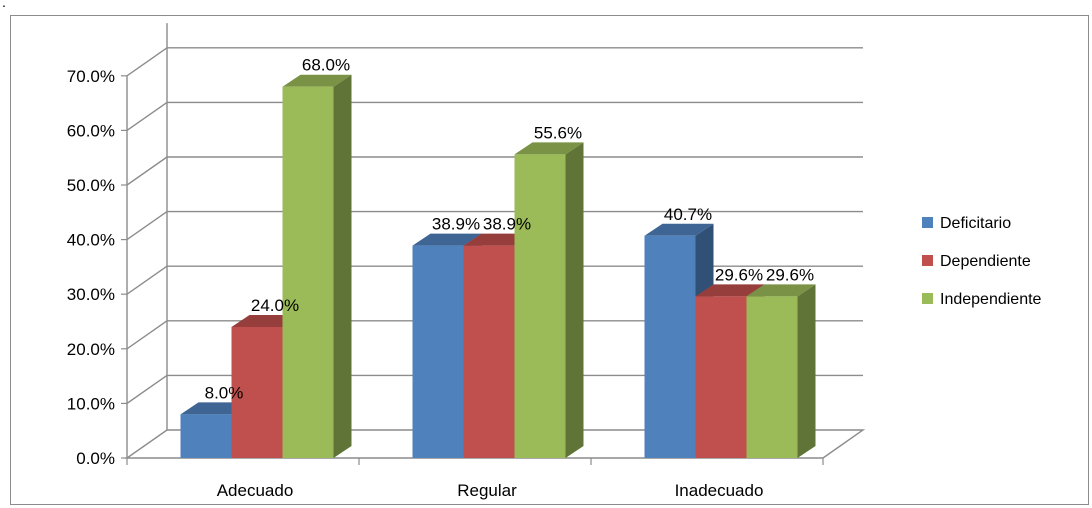 This screenshot has width=1092, height=508. What do you see at coordinates (91, 76) in the screenshot?
I see `y-tick-label: 70.0%` at bounding box center [91, 76].